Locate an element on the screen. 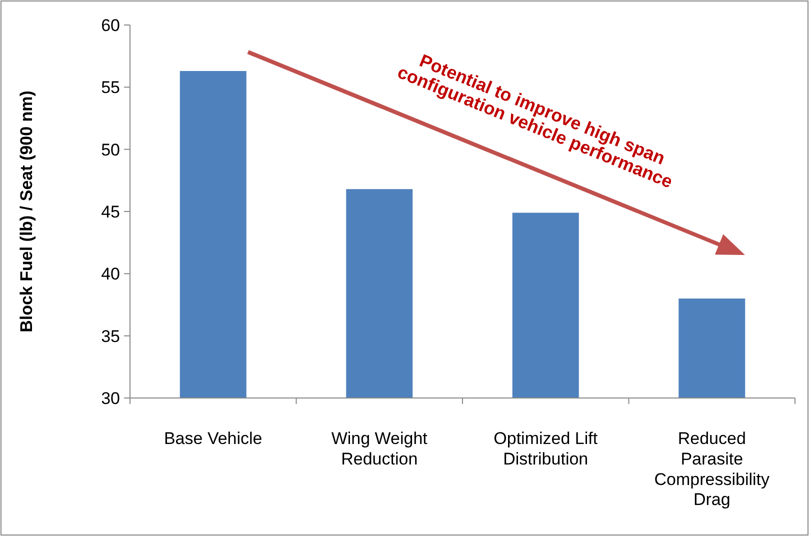 The height and width of the screenshot is (536, 811). y-tick-label: 45 is located at coordinates (110, 212).